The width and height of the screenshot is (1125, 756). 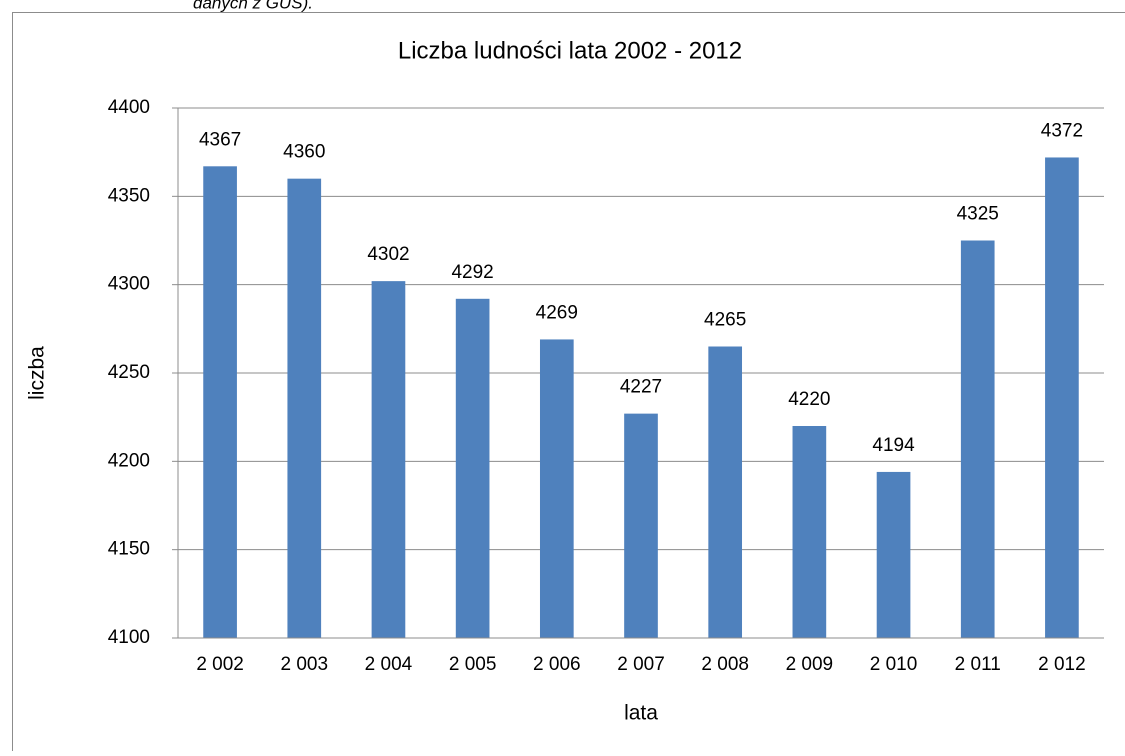 What do you see at coordinates (220, 139) in the screenshot?
I see `data-label: 4367` at bounding box center [220, 139].